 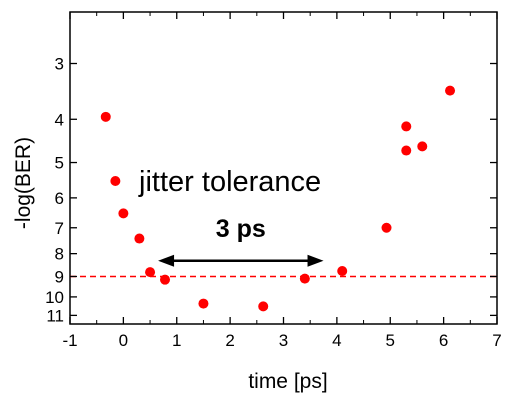 I want to click on span-arrow-head-right, so click(x=315, y=260).